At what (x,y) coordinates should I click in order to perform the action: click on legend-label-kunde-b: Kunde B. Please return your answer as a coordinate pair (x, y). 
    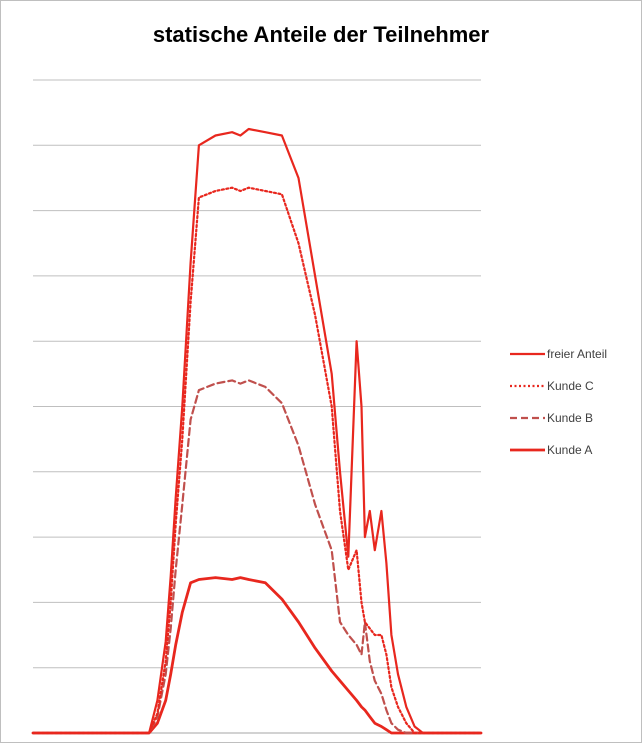
    Looking at the image, I should click on (570, 418).